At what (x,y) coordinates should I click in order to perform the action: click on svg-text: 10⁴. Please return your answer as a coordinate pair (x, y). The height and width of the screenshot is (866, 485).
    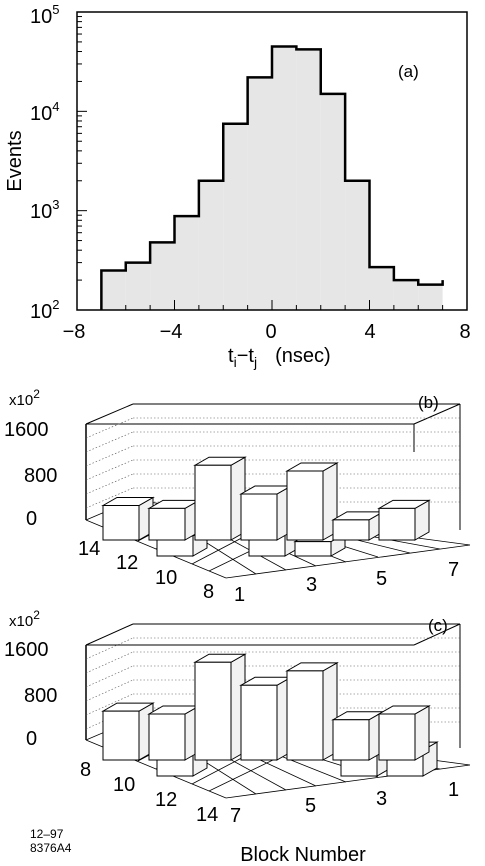
    Looking at the image, I should click on (44, 112).